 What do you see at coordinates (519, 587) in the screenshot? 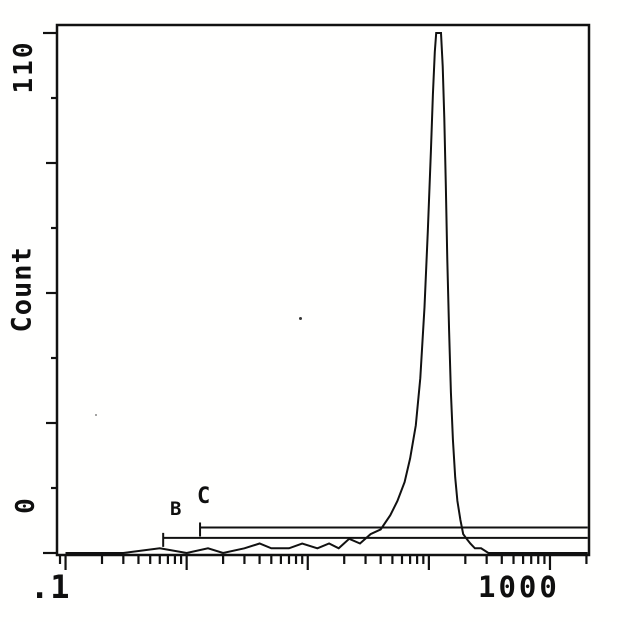
I see `x-max-tick-label: 1000` at bounding box center [519, 587].